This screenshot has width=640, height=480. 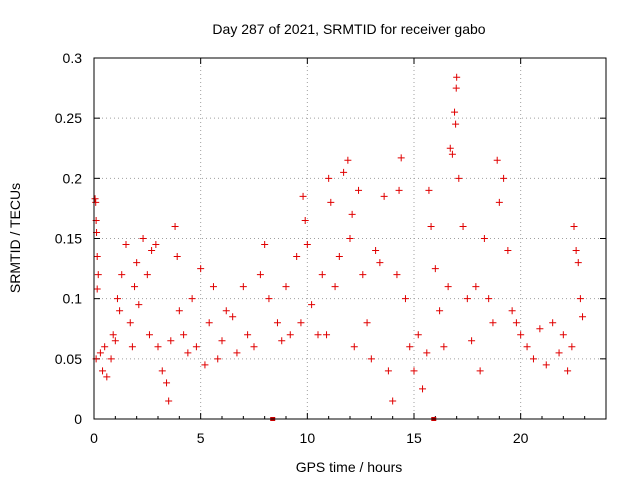 I want to click on y-tick-label: 0, so click(x=78, y=419).